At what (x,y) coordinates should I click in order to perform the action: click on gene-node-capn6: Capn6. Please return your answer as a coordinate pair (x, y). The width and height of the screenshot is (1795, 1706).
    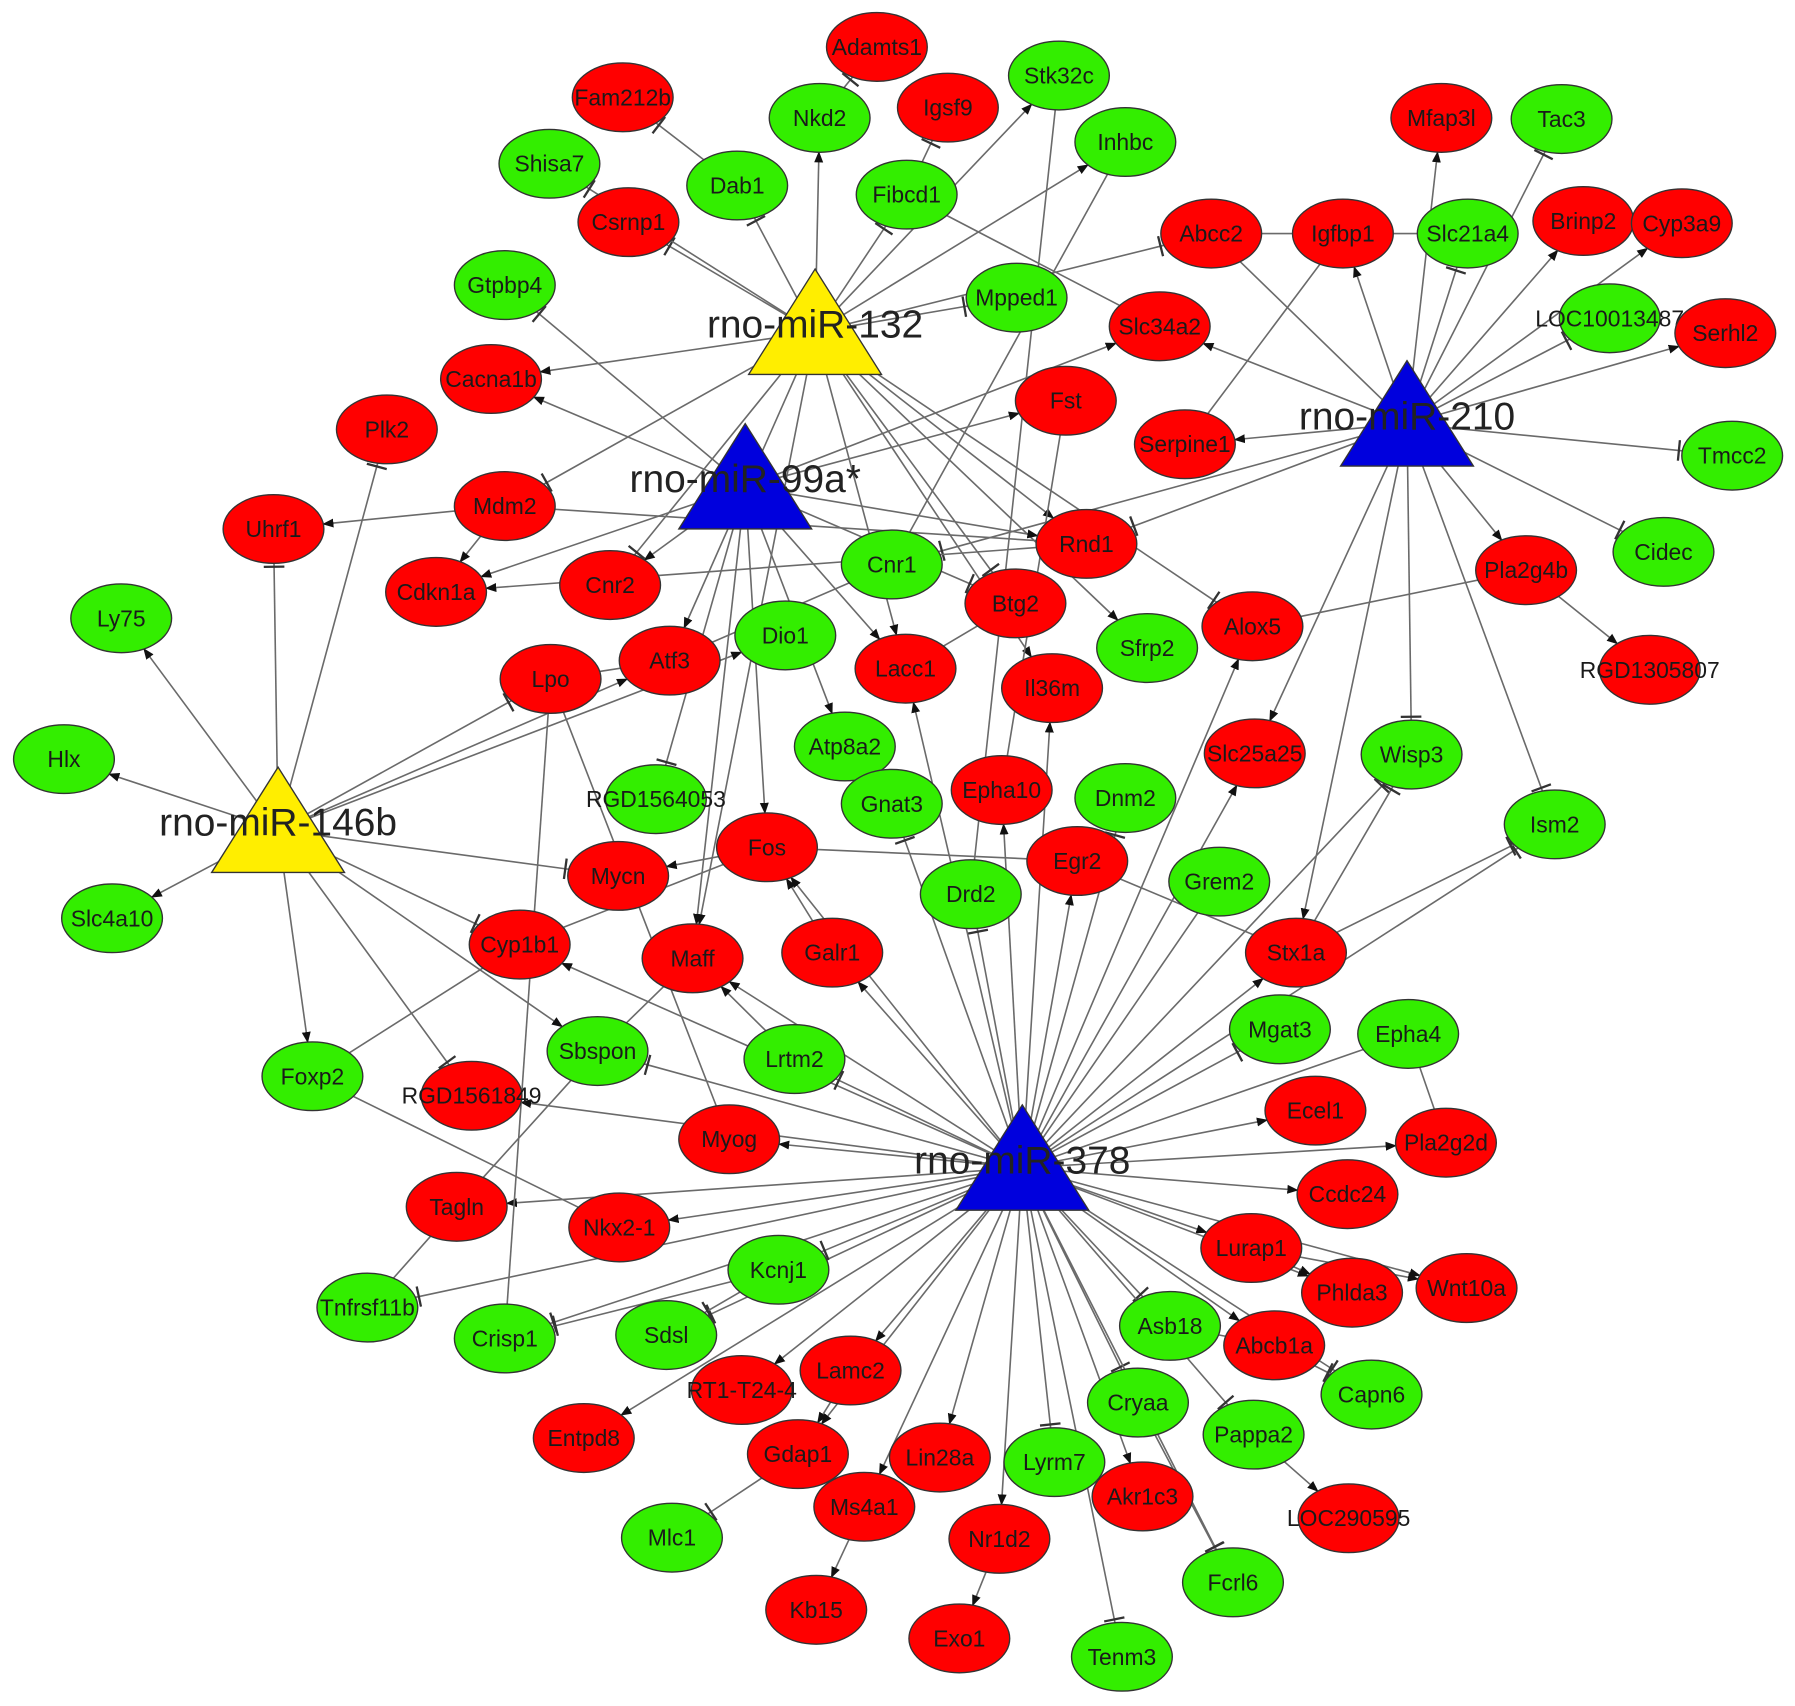
    Looking at the image, I should click on (1371, 1394).